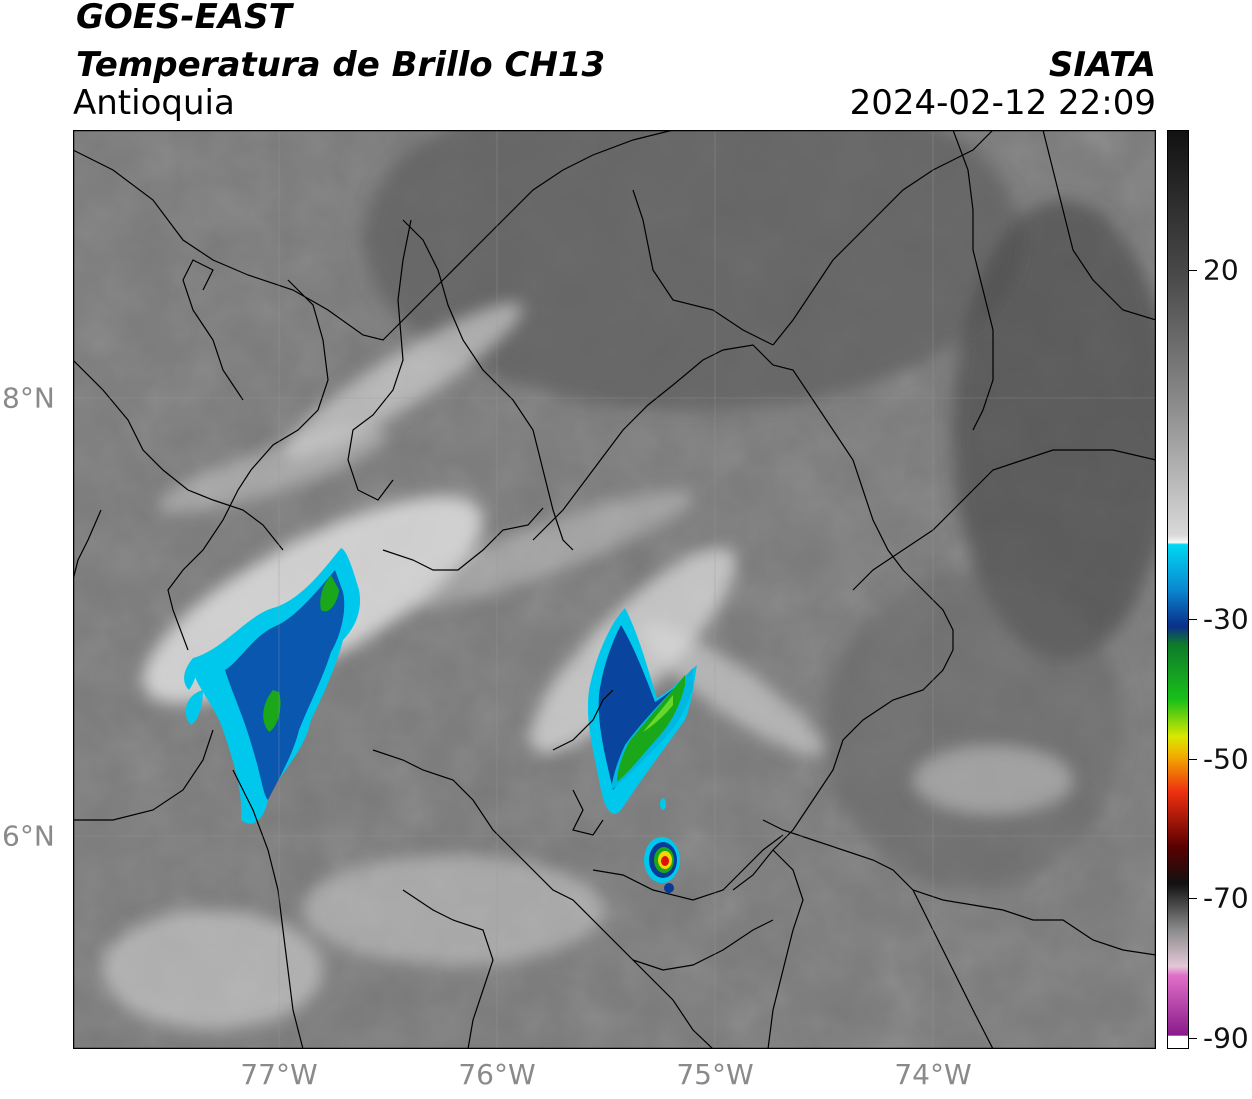 This screenshot has height=1099, width=1252. I want to click on region-label: Antioquia, so click(154, 103).